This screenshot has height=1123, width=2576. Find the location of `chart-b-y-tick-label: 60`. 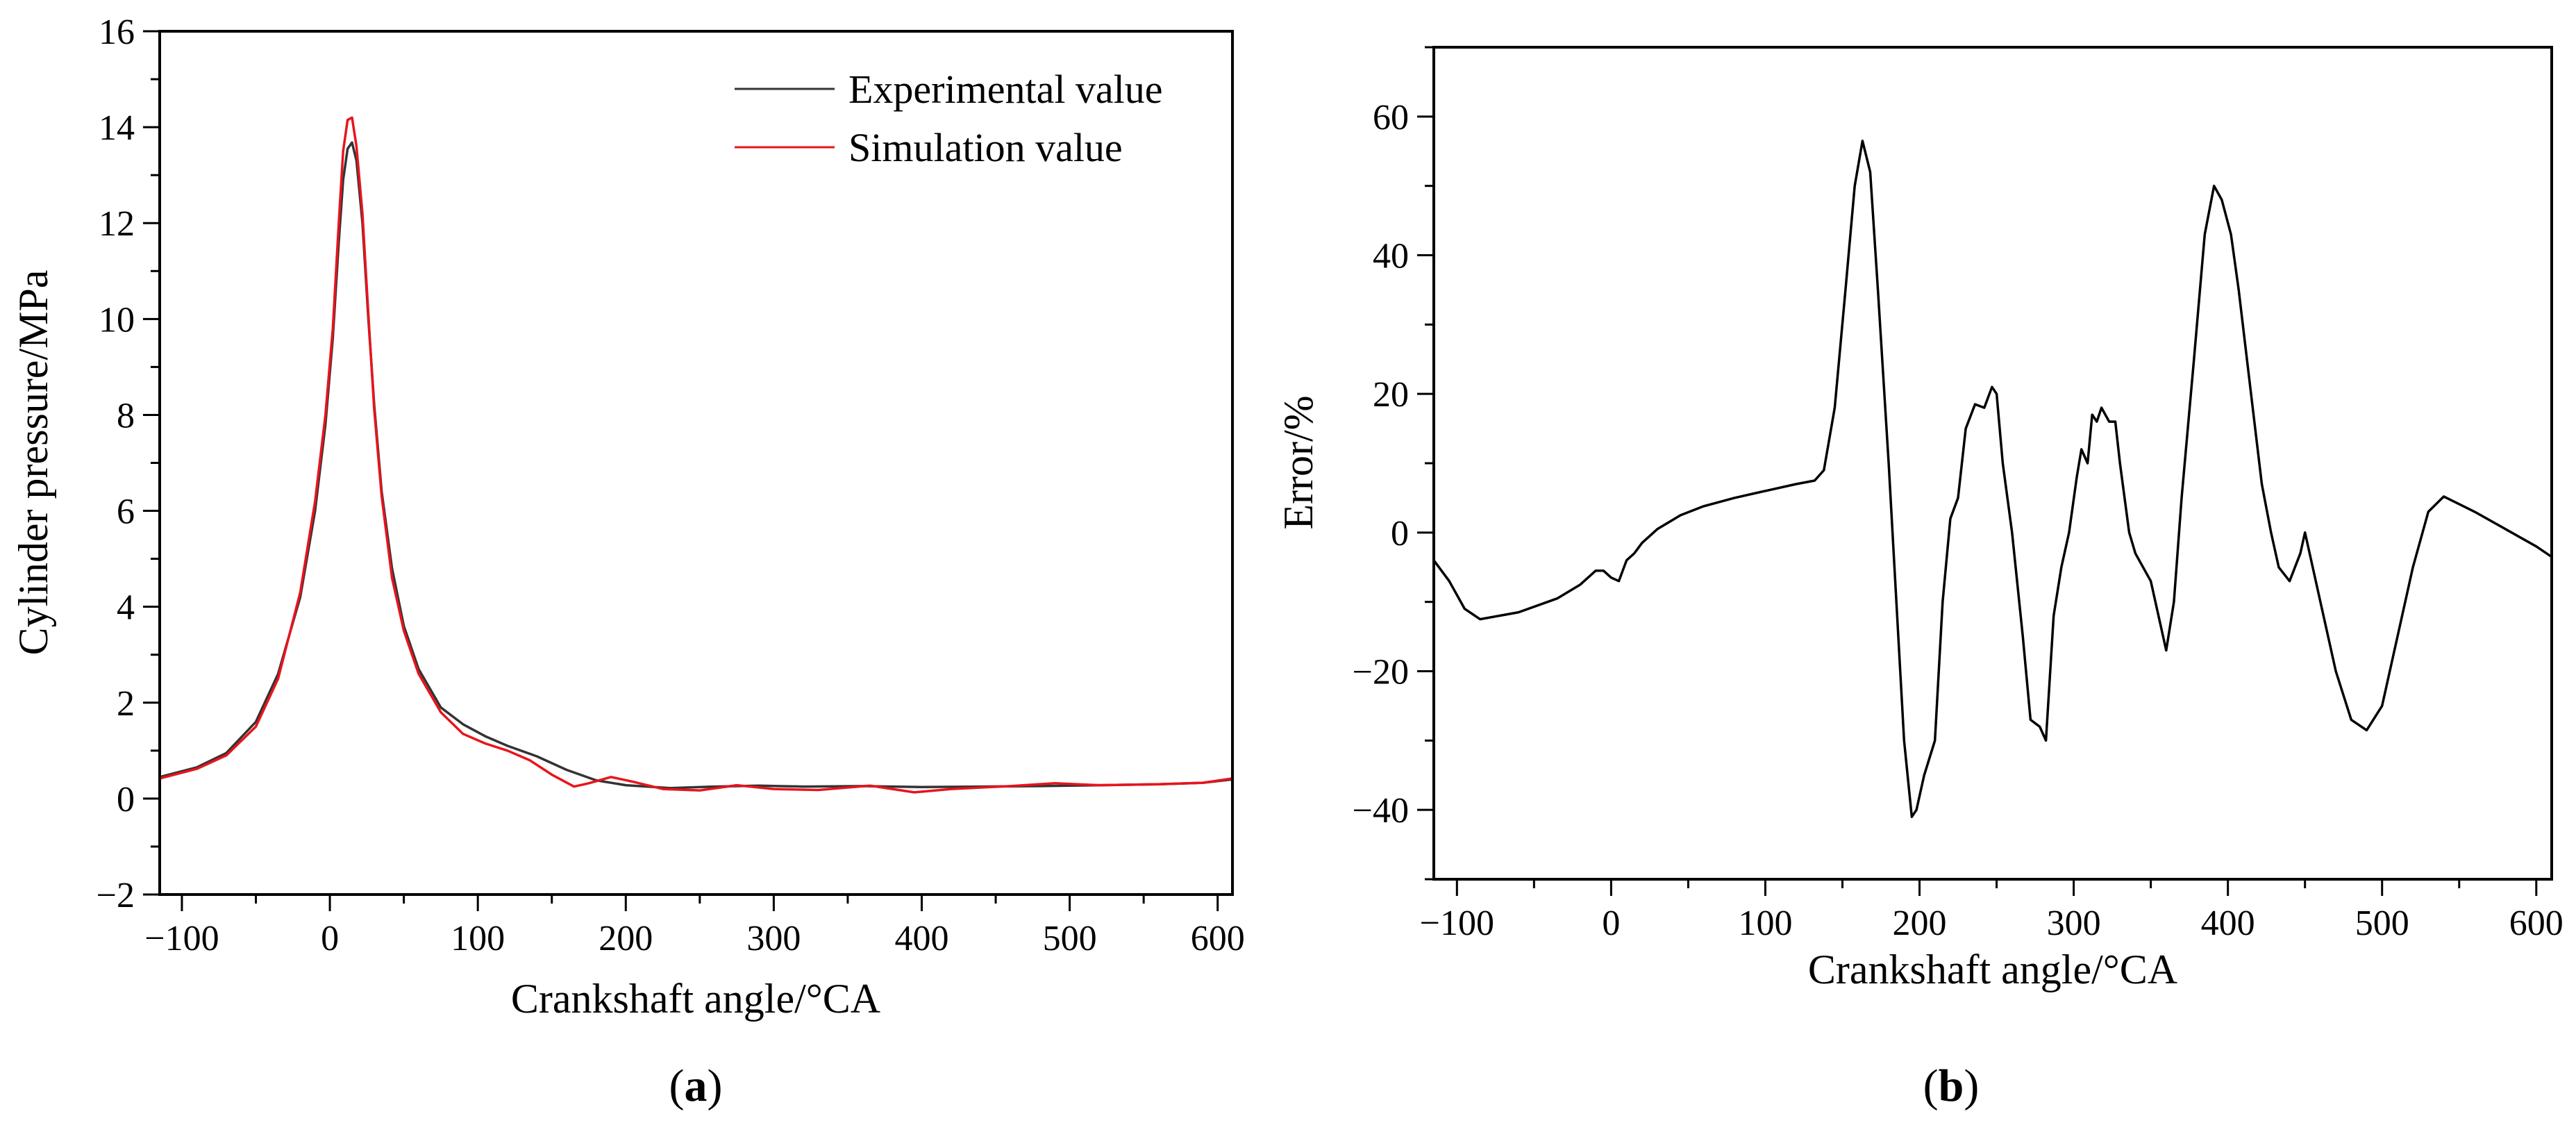

chart-b-y-tick-label: 60 is located at coordinates (1391, 118).